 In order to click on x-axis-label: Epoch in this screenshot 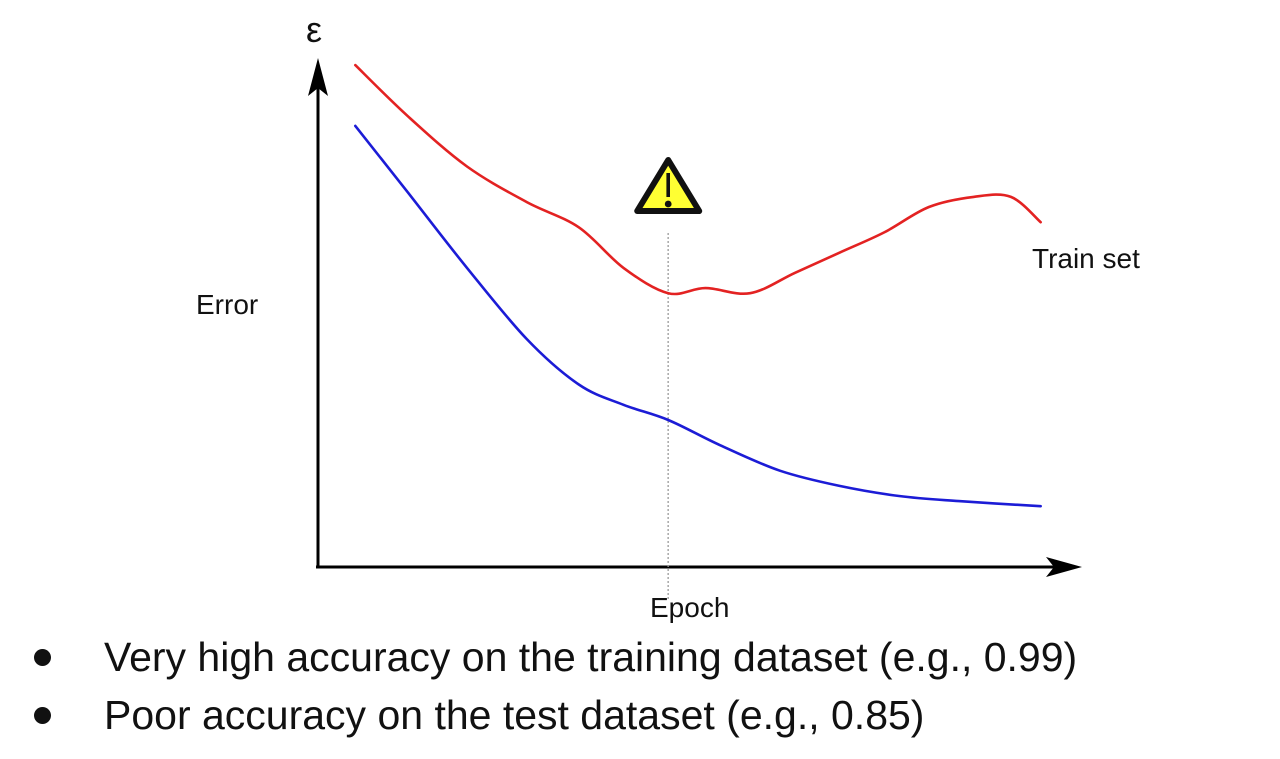, I will do `click(689, 607)`.